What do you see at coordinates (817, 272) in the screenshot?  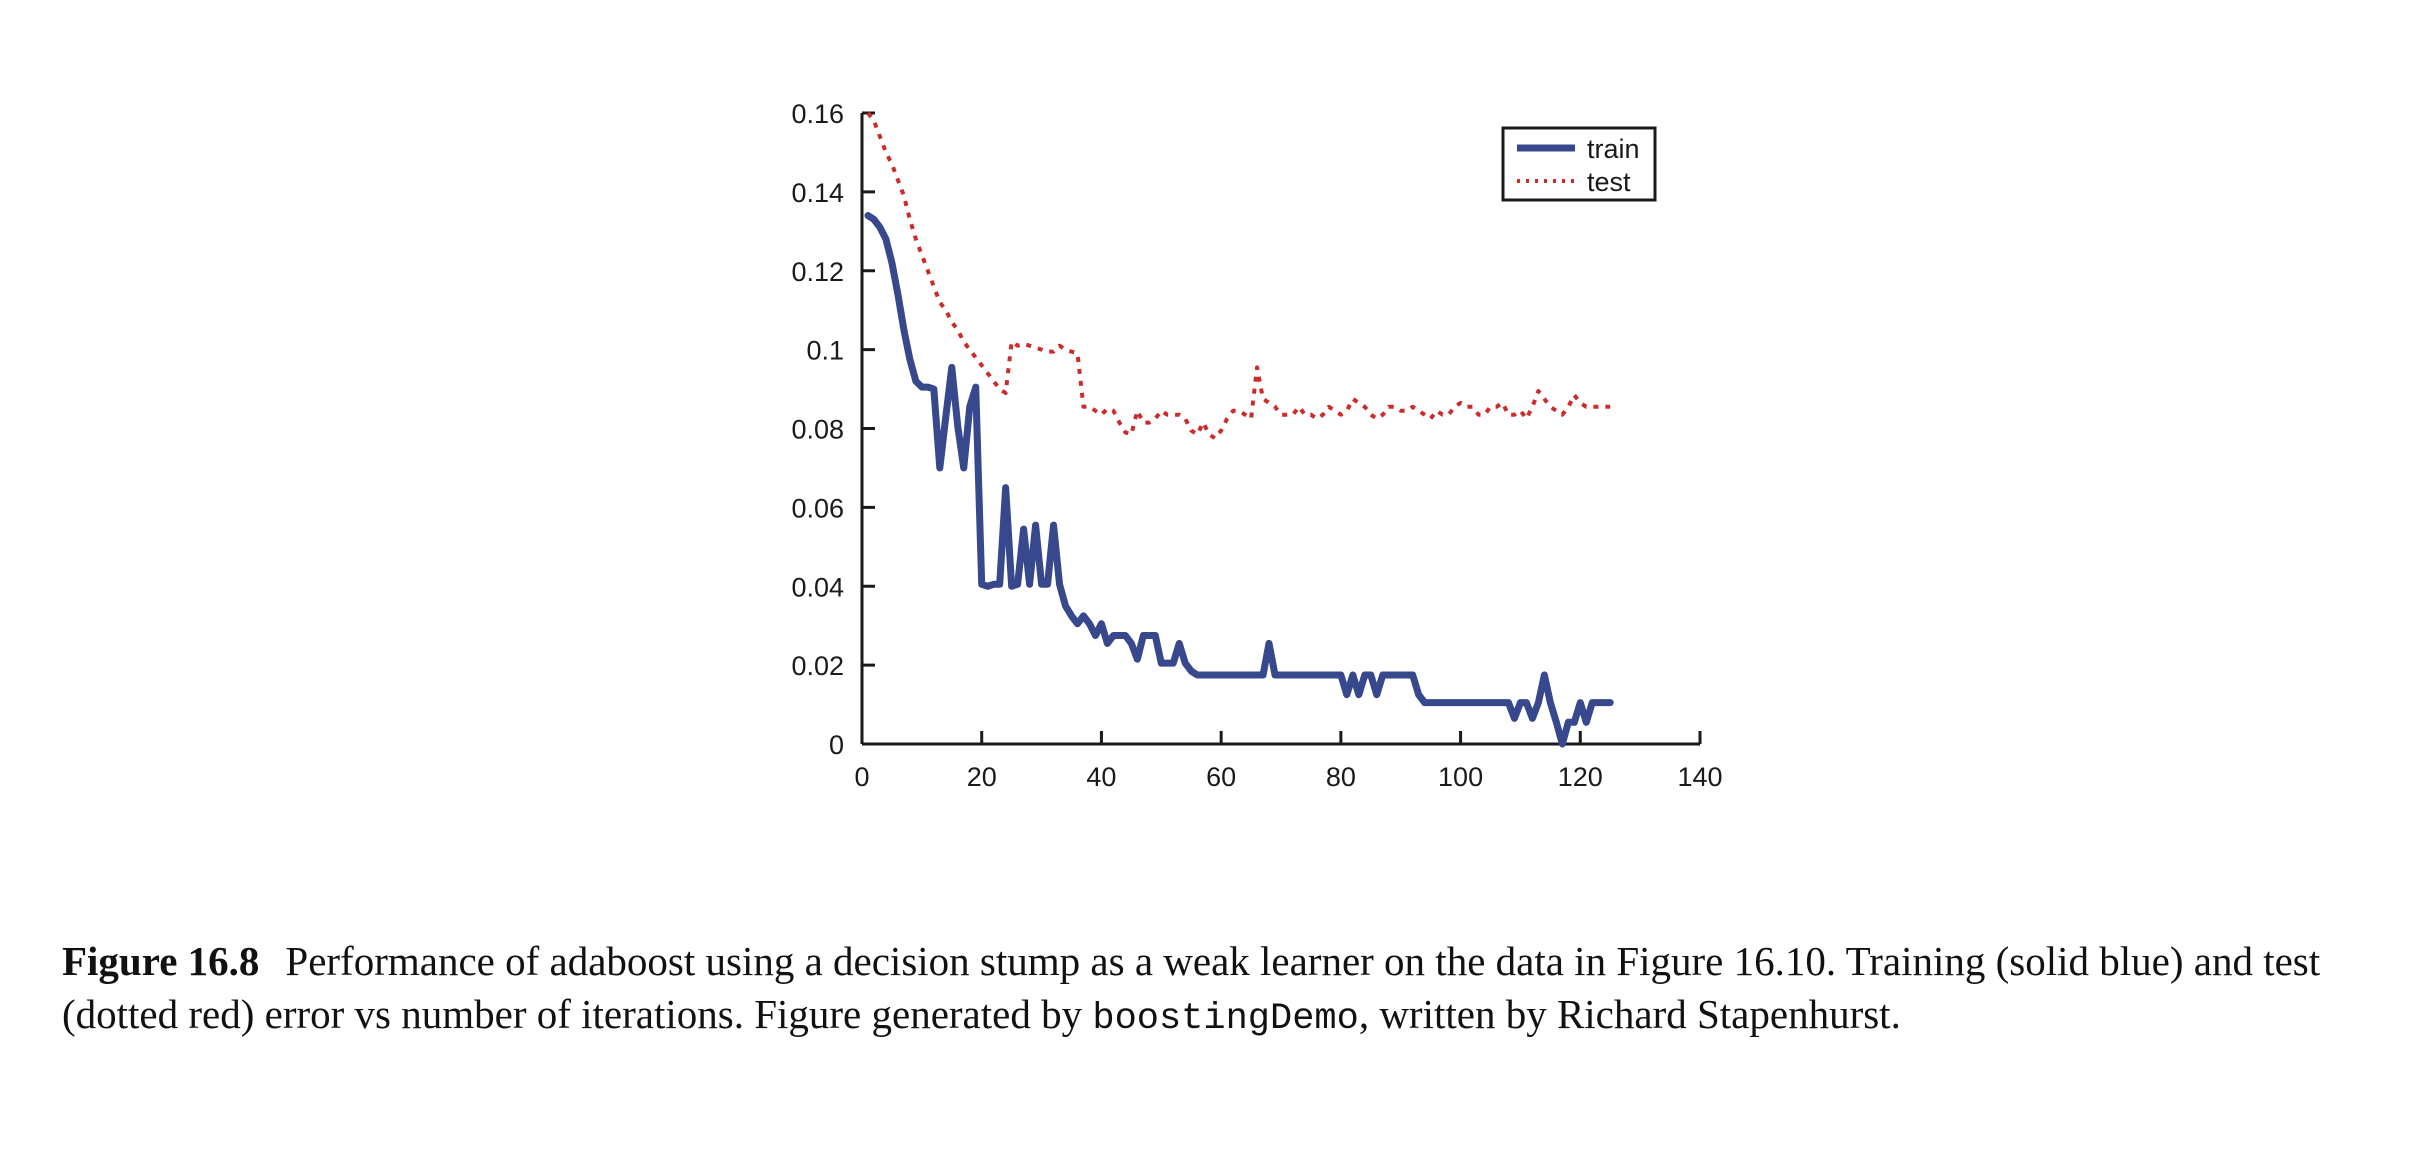 I see `y-axis-tick-label: 0.12` at bounding box center [817, 272].